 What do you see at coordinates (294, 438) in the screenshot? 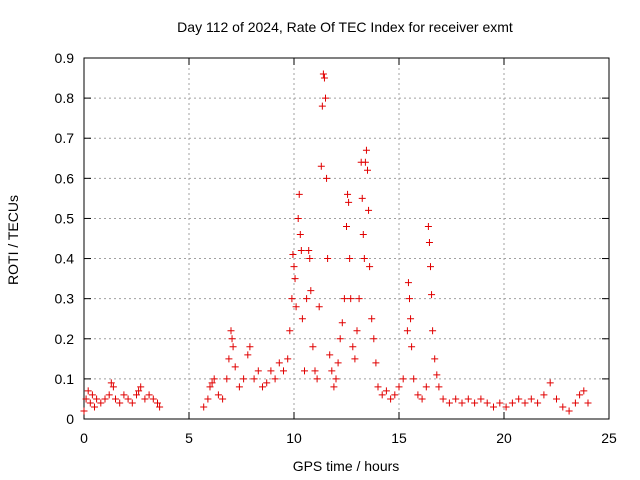
I see `x-tick-label: 10` at bounding box center [294, 438].